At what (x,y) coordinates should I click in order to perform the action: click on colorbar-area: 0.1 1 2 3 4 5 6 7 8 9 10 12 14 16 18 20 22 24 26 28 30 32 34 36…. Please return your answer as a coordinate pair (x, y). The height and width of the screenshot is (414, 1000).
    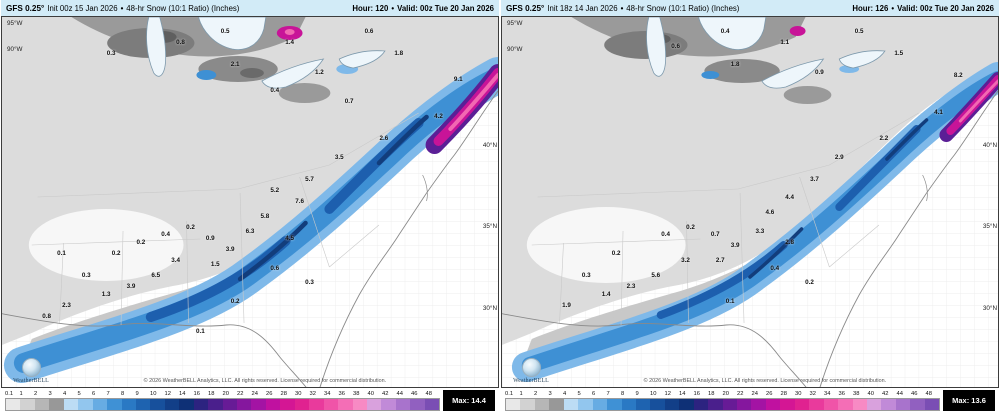
    Looking at the image, I should click on (750, 401).